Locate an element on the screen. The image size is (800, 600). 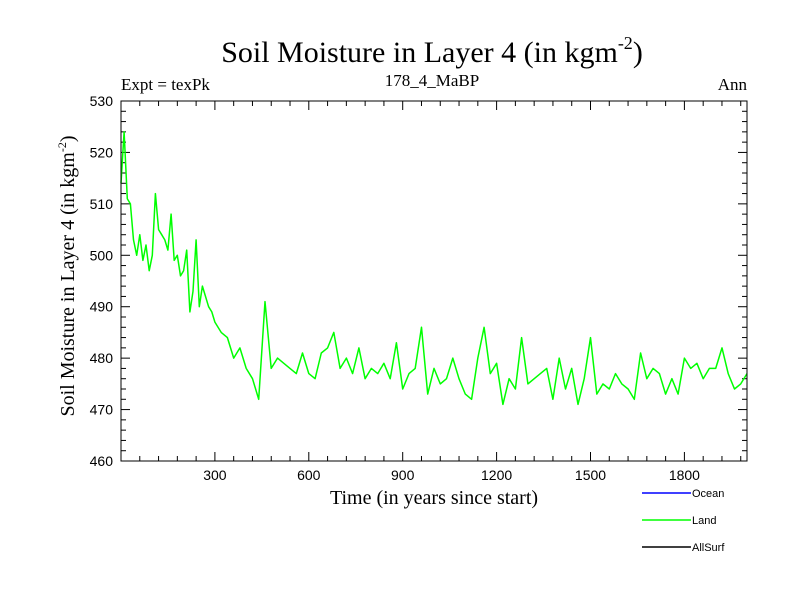
x-tick-label: 300 is located at coordinates (215, 475).